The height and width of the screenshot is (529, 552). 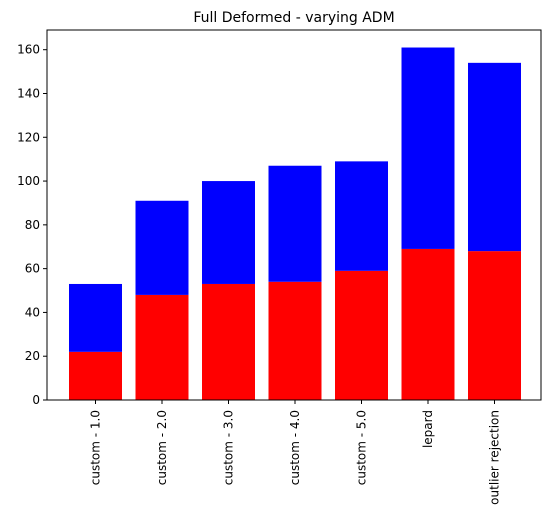 I want to click on y-tick-label: 20, so click(x=32, y=356).